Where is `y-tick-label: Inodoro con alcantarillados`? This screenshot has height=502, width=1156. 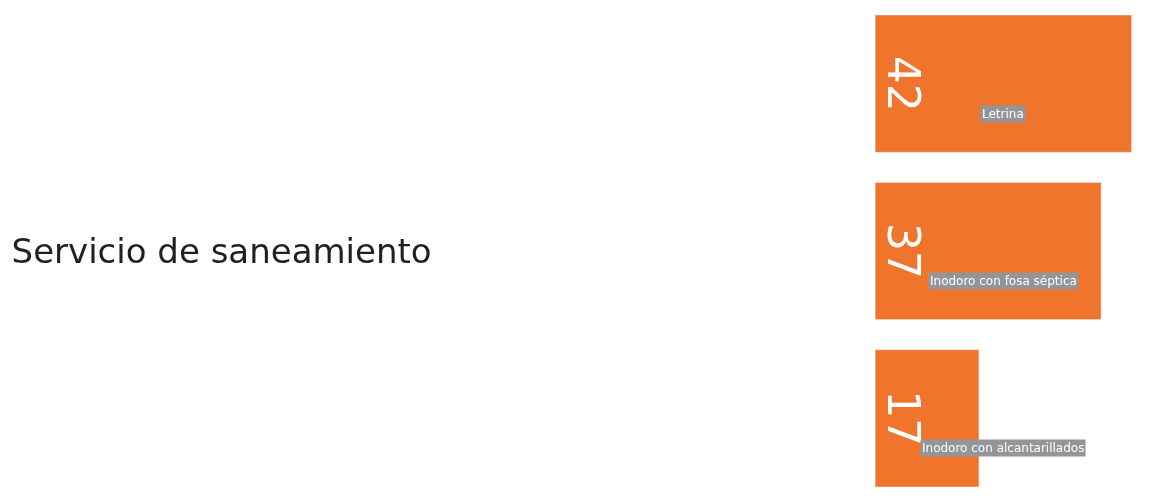 y-tick-label: Inodoro con alcantarillados is located at coordinates (1003, 448).